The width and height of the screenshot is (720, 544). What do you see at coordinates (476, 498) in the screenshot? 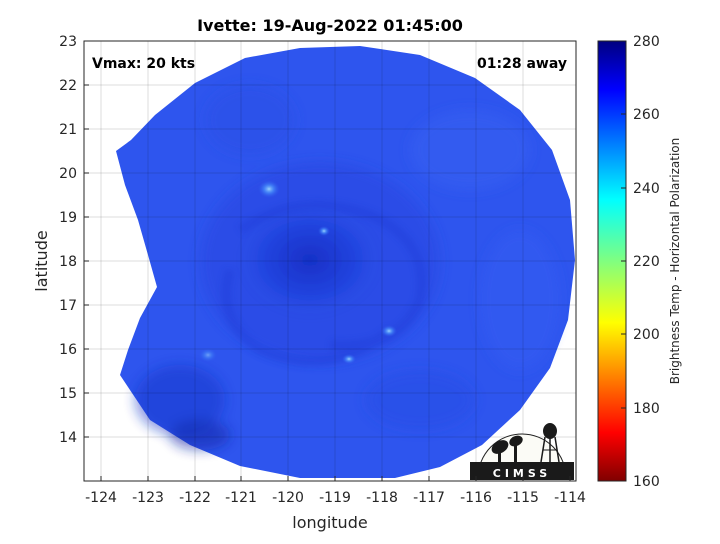
I see `x-tick-label: -116` at bounding box center [476, 498].